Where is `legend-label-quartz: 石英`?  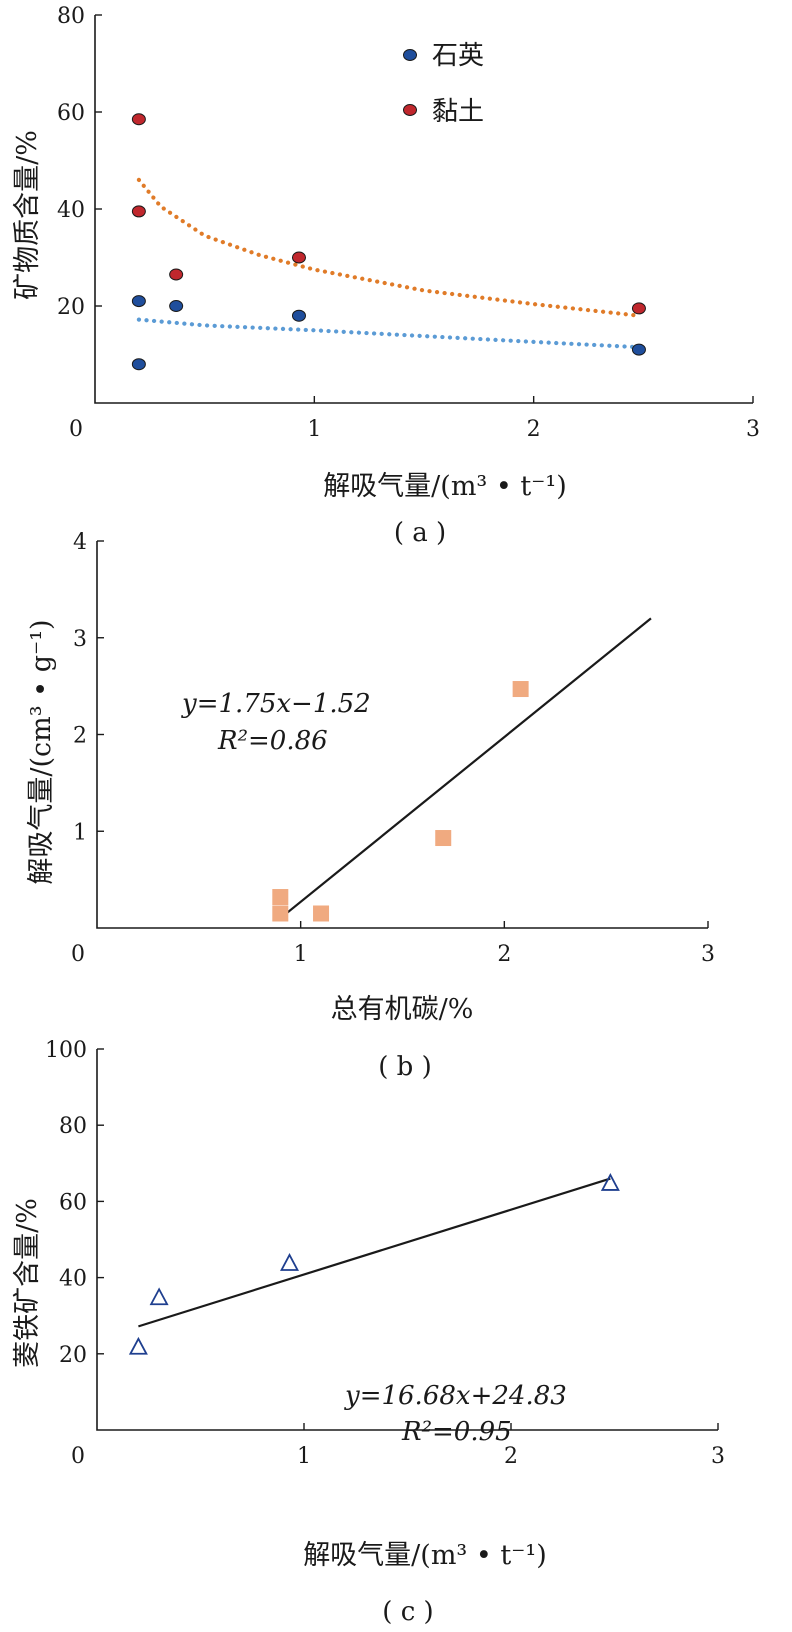 legend-label-quartz: 石英 is located at coordinates (458, 56).